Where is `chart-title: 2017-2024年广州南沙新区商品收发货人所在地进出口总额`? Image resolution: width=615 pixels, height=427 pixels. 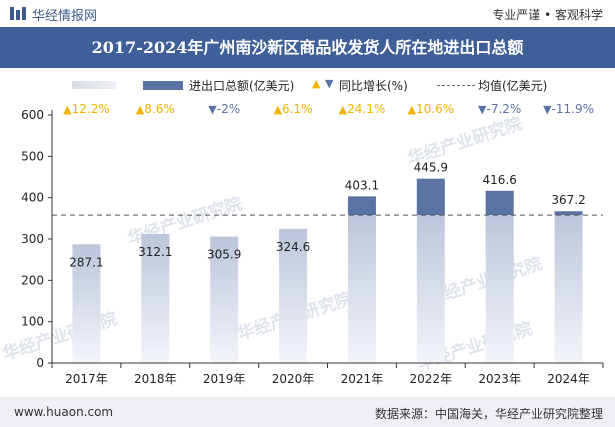 chart-title: 2017-2024年广州南沙新区商品收发货人所在地进出口总额 is located at coordinates (307, 47).